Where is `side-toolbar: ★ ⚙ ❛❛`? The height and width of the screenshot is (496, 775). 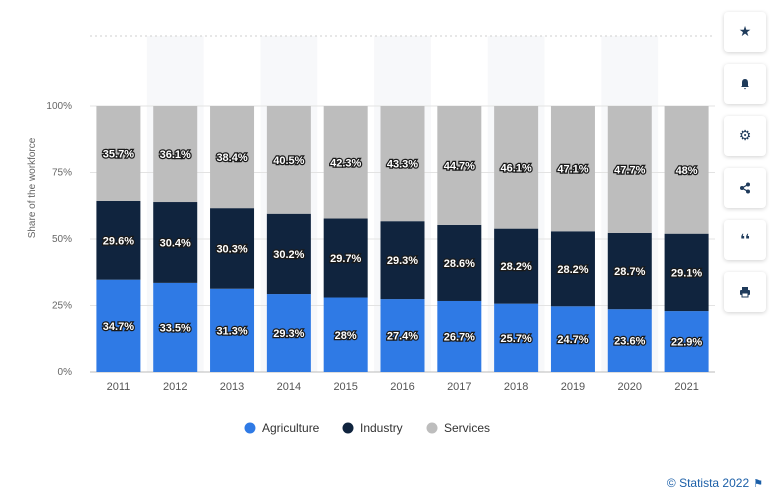 side-toolbar: ★ ⚙ ❛❛ is located at coordinates (746, 168).